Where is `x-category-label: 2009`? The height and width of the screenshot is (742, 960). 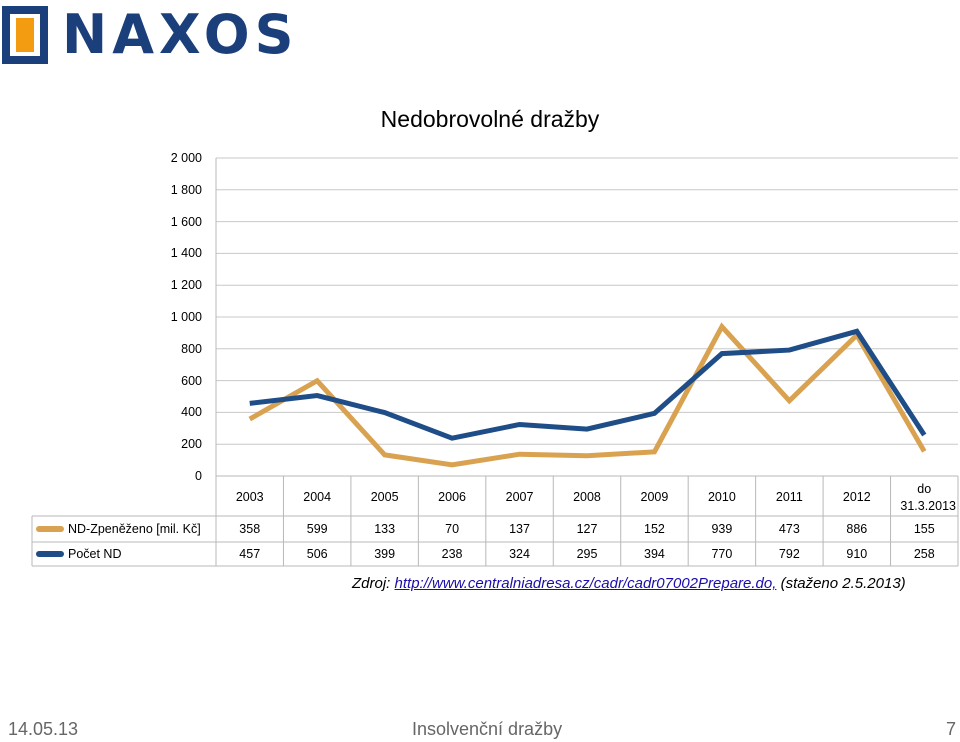 x-category-label: 2009 is located at coordinates (654, 497).